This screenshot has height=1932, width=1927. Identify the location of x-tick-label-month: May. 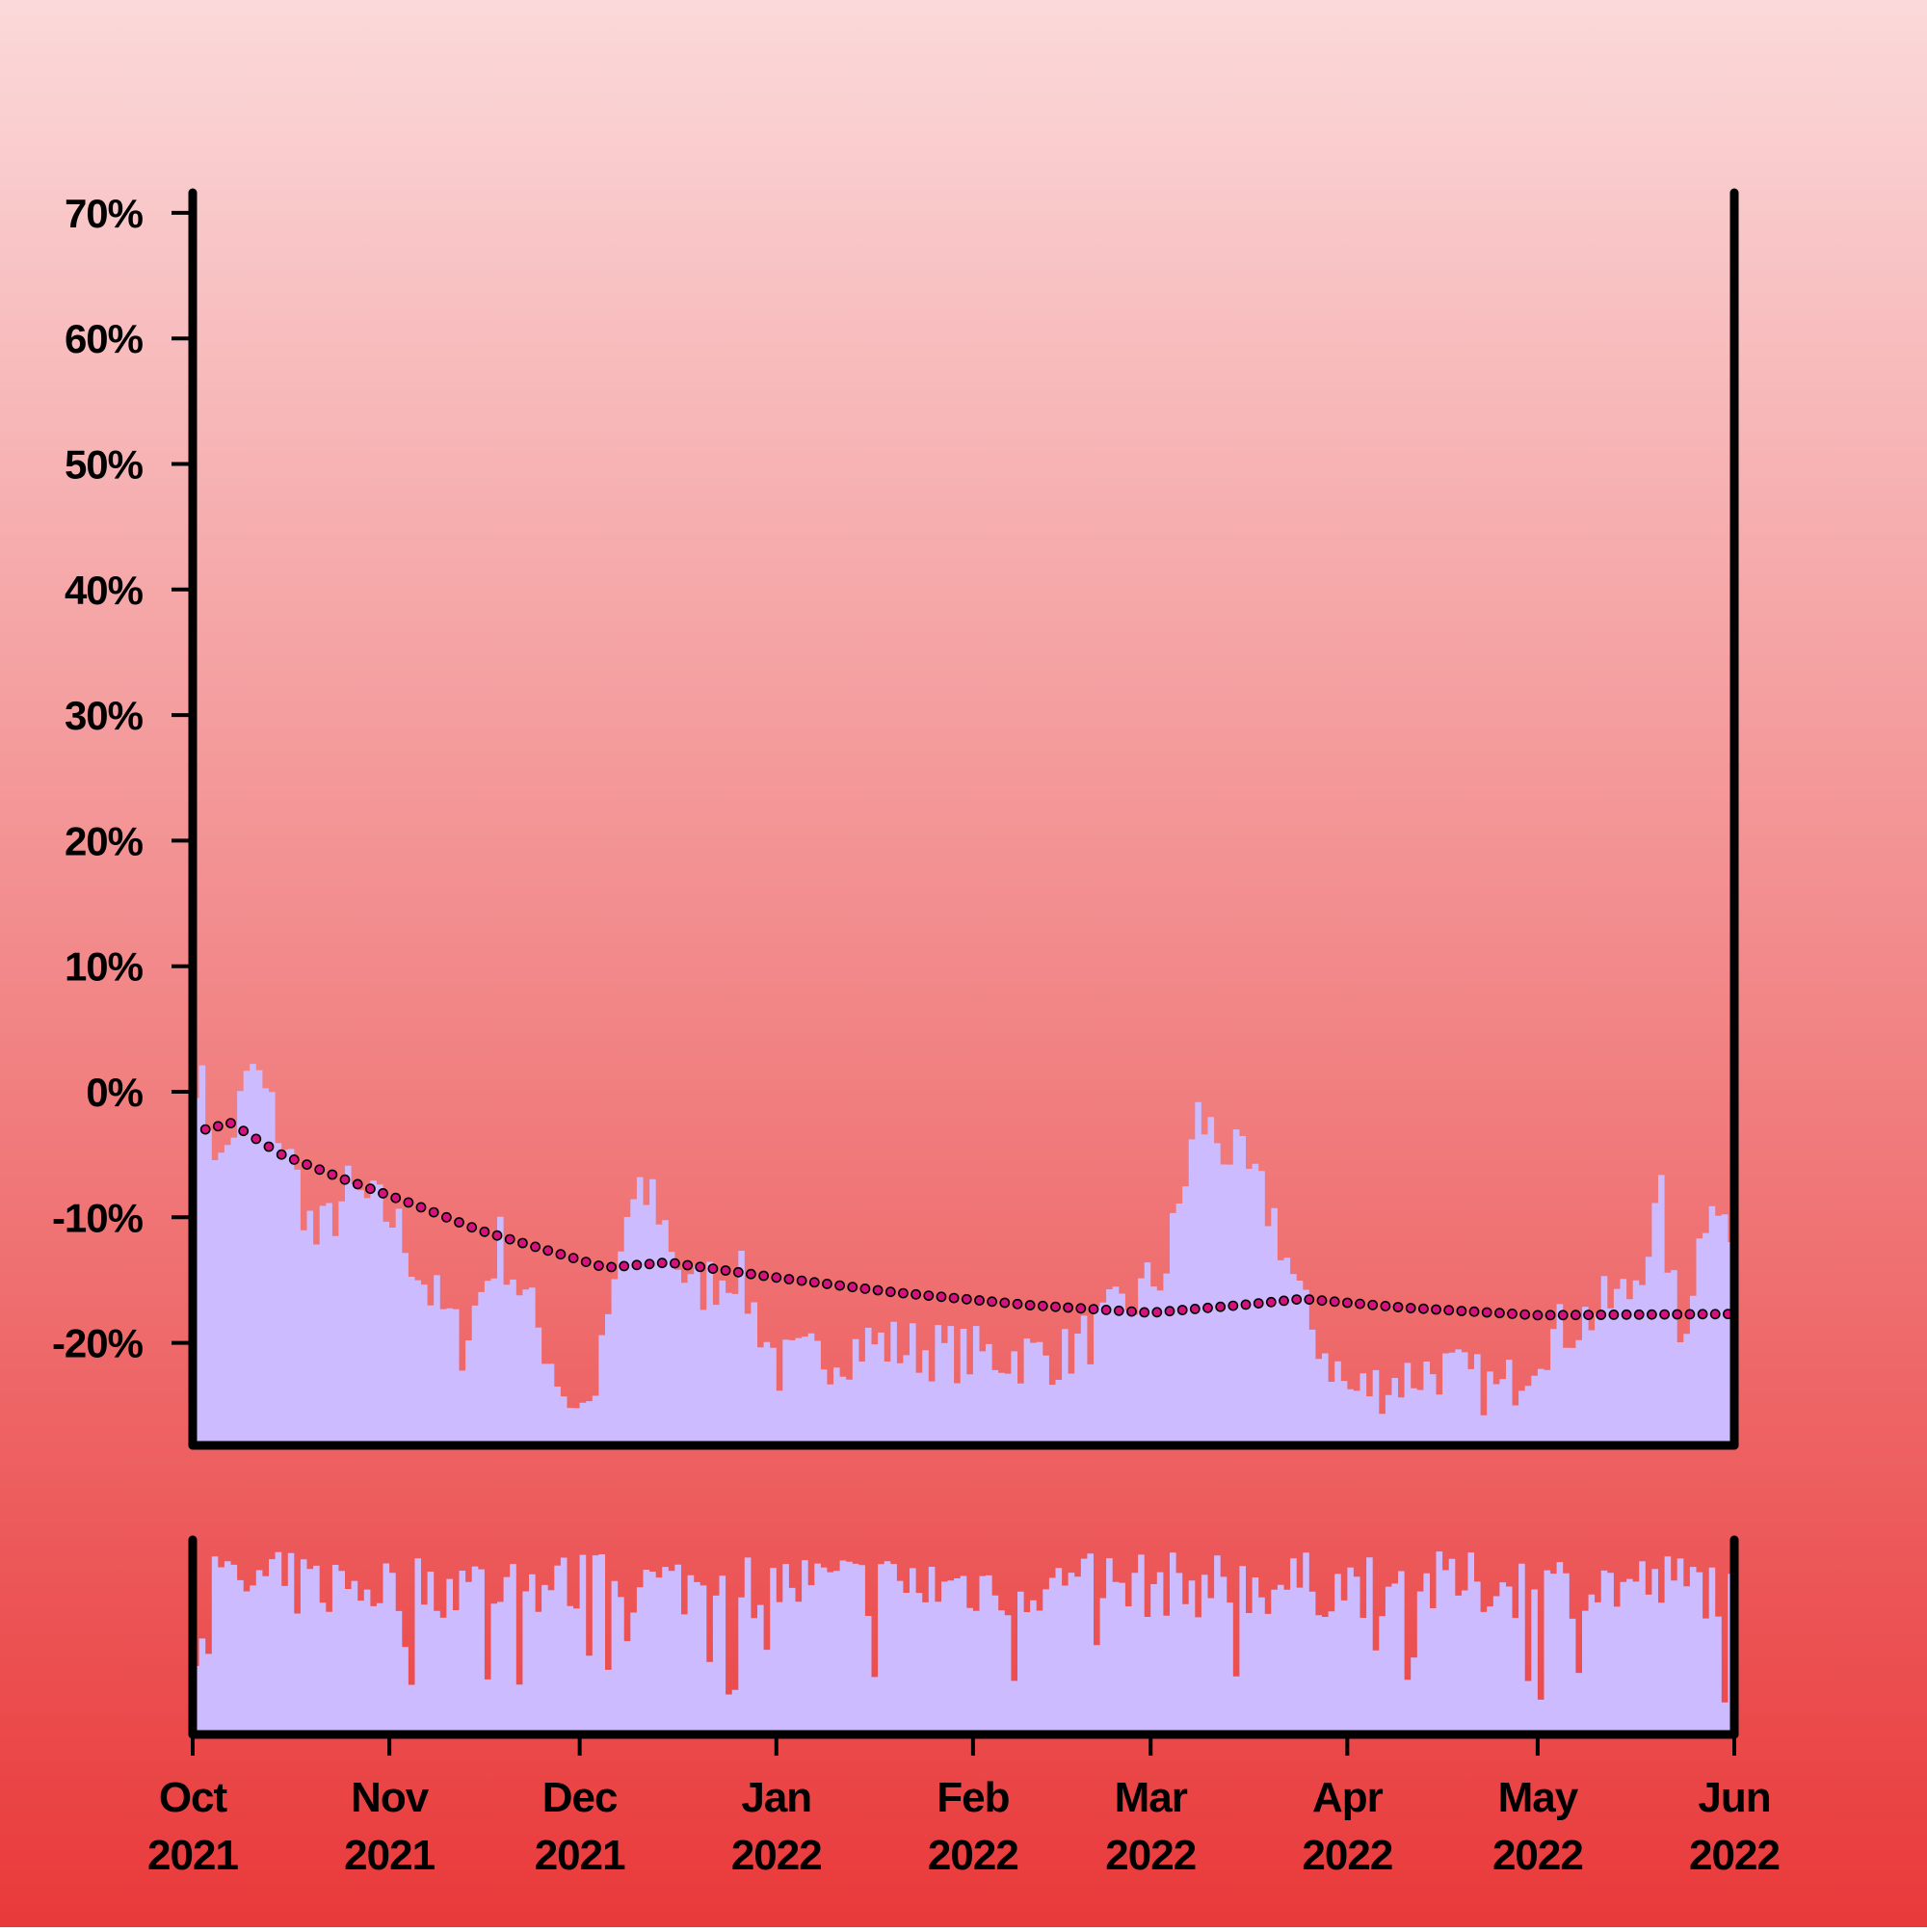
(1538, 1797).